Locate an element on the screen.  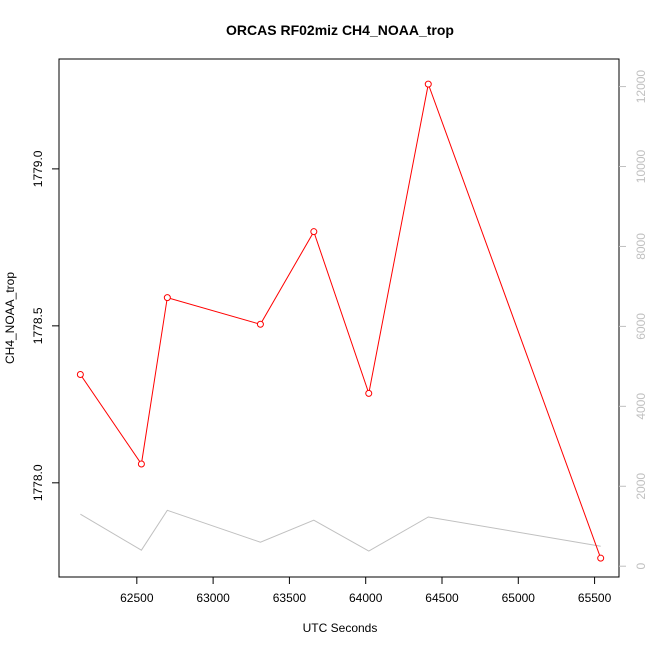
y-axis-left: 1778.0 1778.5 1779.0 is located at coordinates (45, 325).